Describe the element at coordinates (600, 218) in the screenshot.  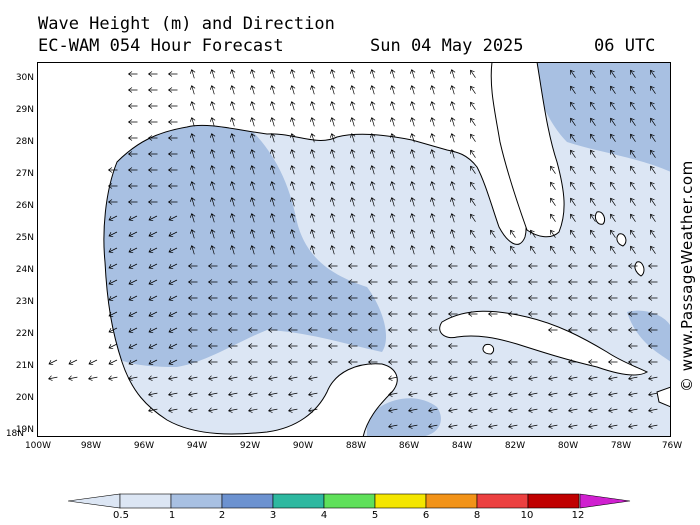
I see `bahamas-island` at that location.